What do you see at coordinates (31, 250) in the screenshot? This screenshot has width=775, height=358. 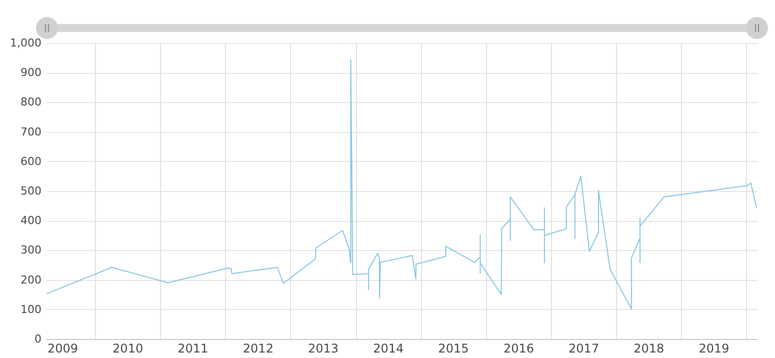 I see `y-tick-label: 300` at bounding box center [31, 250].